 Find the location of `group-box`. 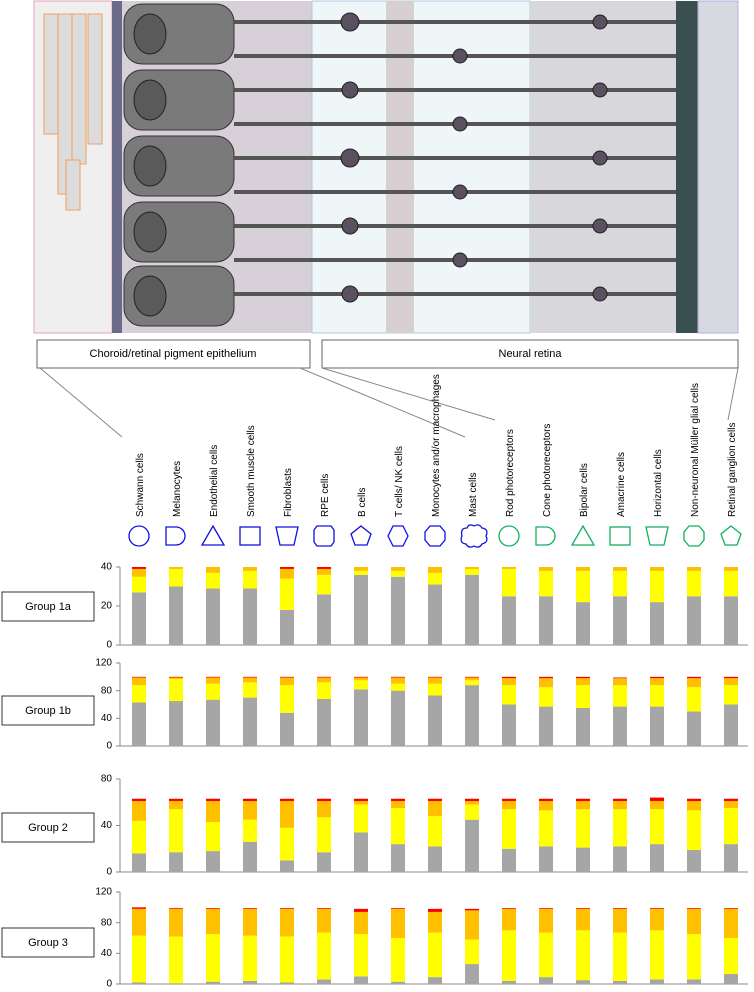

group-box is located at coordinates (48, 942).